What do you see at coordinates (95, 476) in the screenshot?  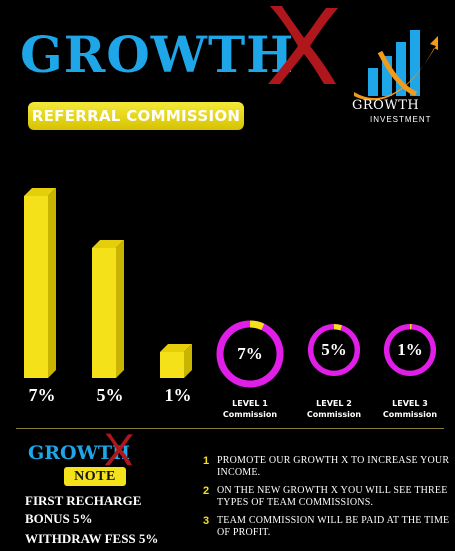 I see `note-tag: NOTE` at bounding box center [95, 476].